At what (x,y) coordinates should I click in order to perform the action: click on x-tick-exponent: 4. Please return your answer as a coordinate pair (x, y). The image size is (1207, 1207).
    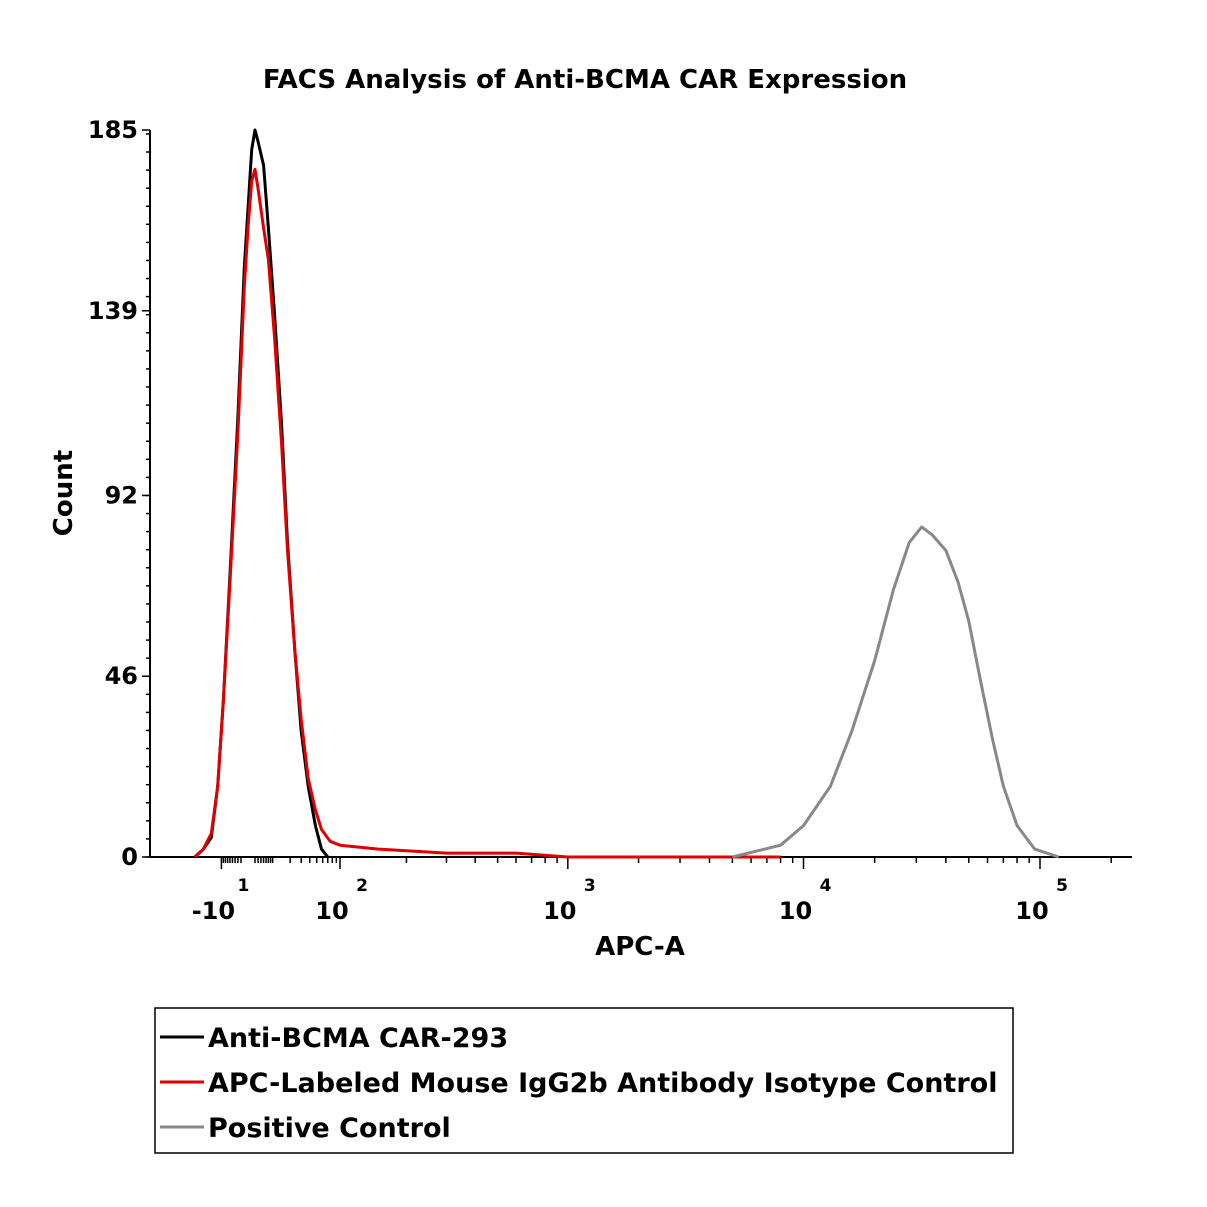
    Looking at the image, I should click on (826, 886).